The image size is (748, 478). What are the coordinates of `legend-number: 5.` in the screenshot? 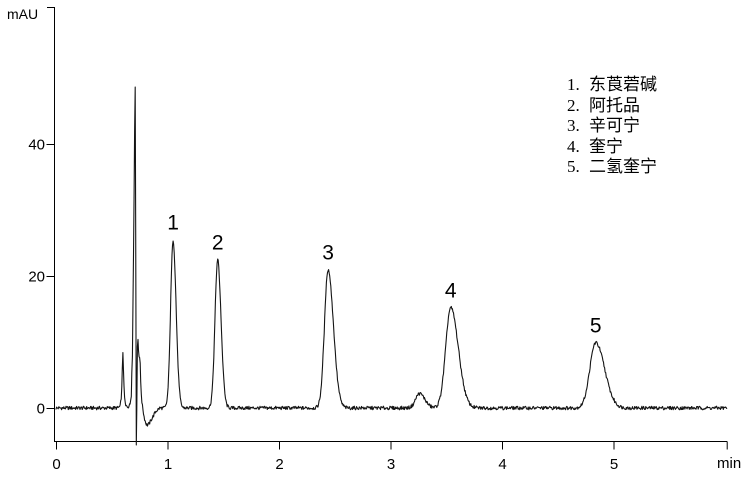 It's located at (573, 166).